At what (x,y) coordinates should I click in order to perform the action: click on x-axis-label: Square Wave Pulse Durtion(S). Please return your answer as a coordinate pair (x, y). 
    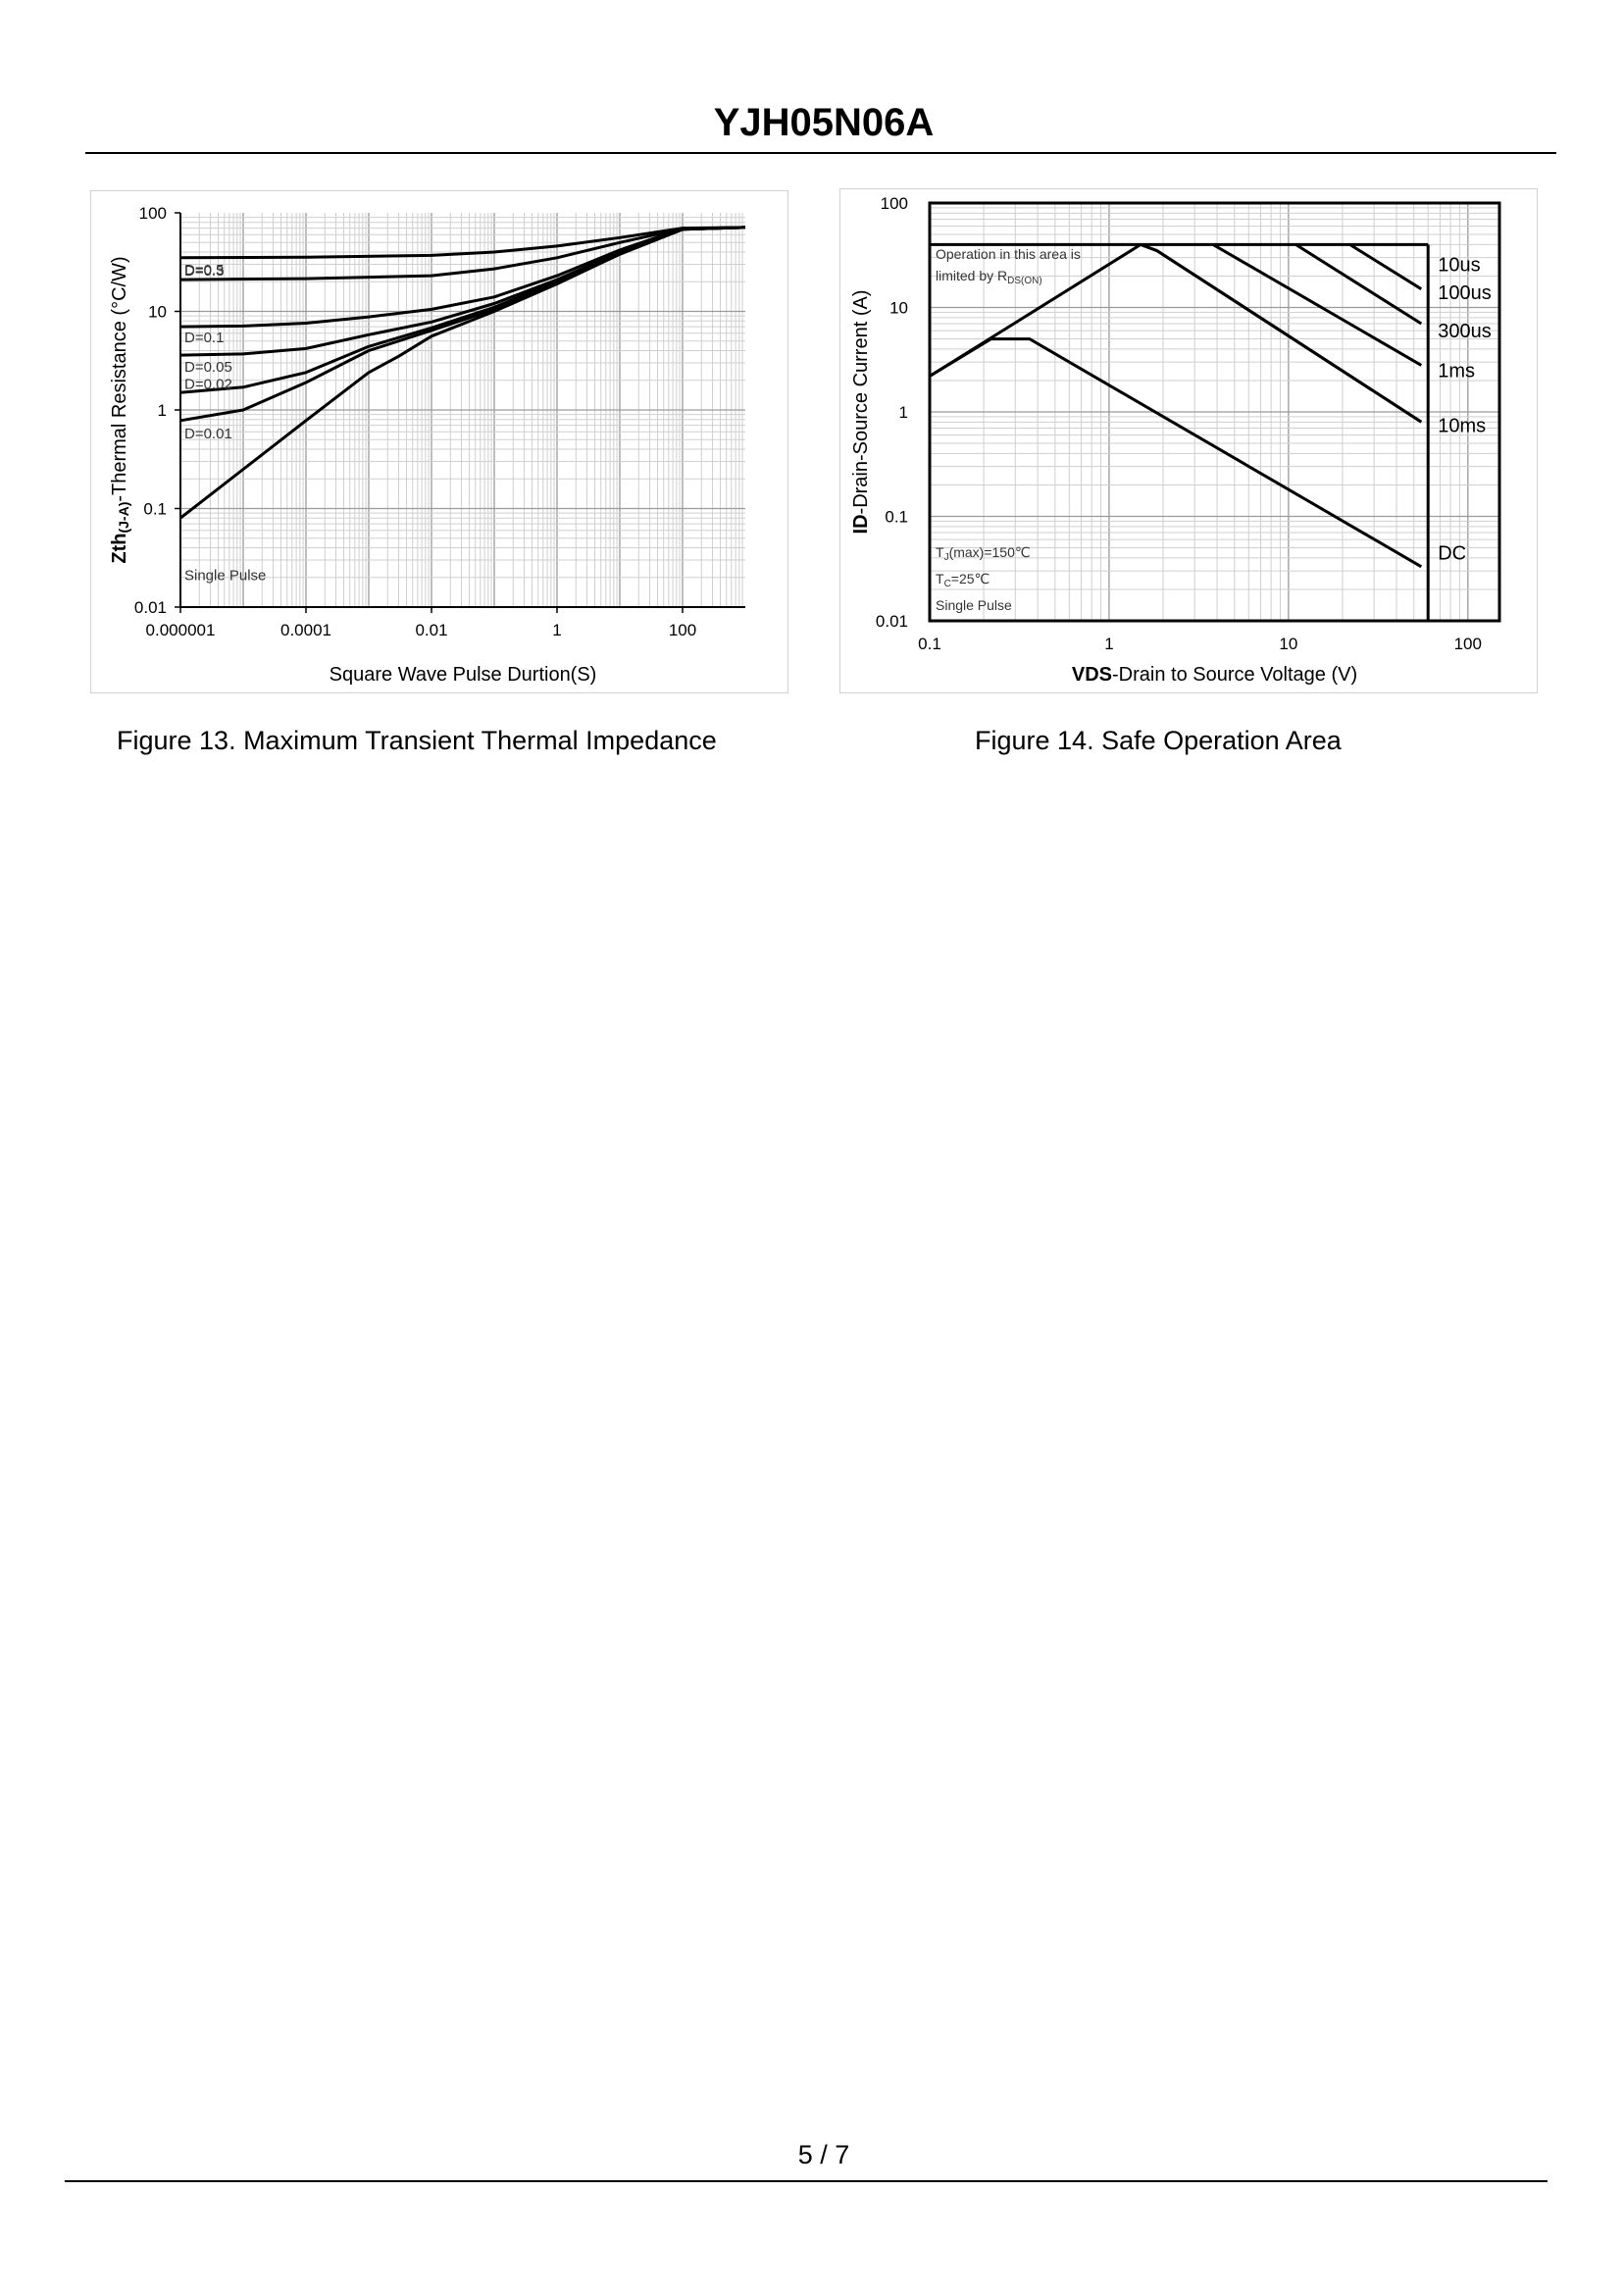
    Looking at the image, I should click on (463, 675).